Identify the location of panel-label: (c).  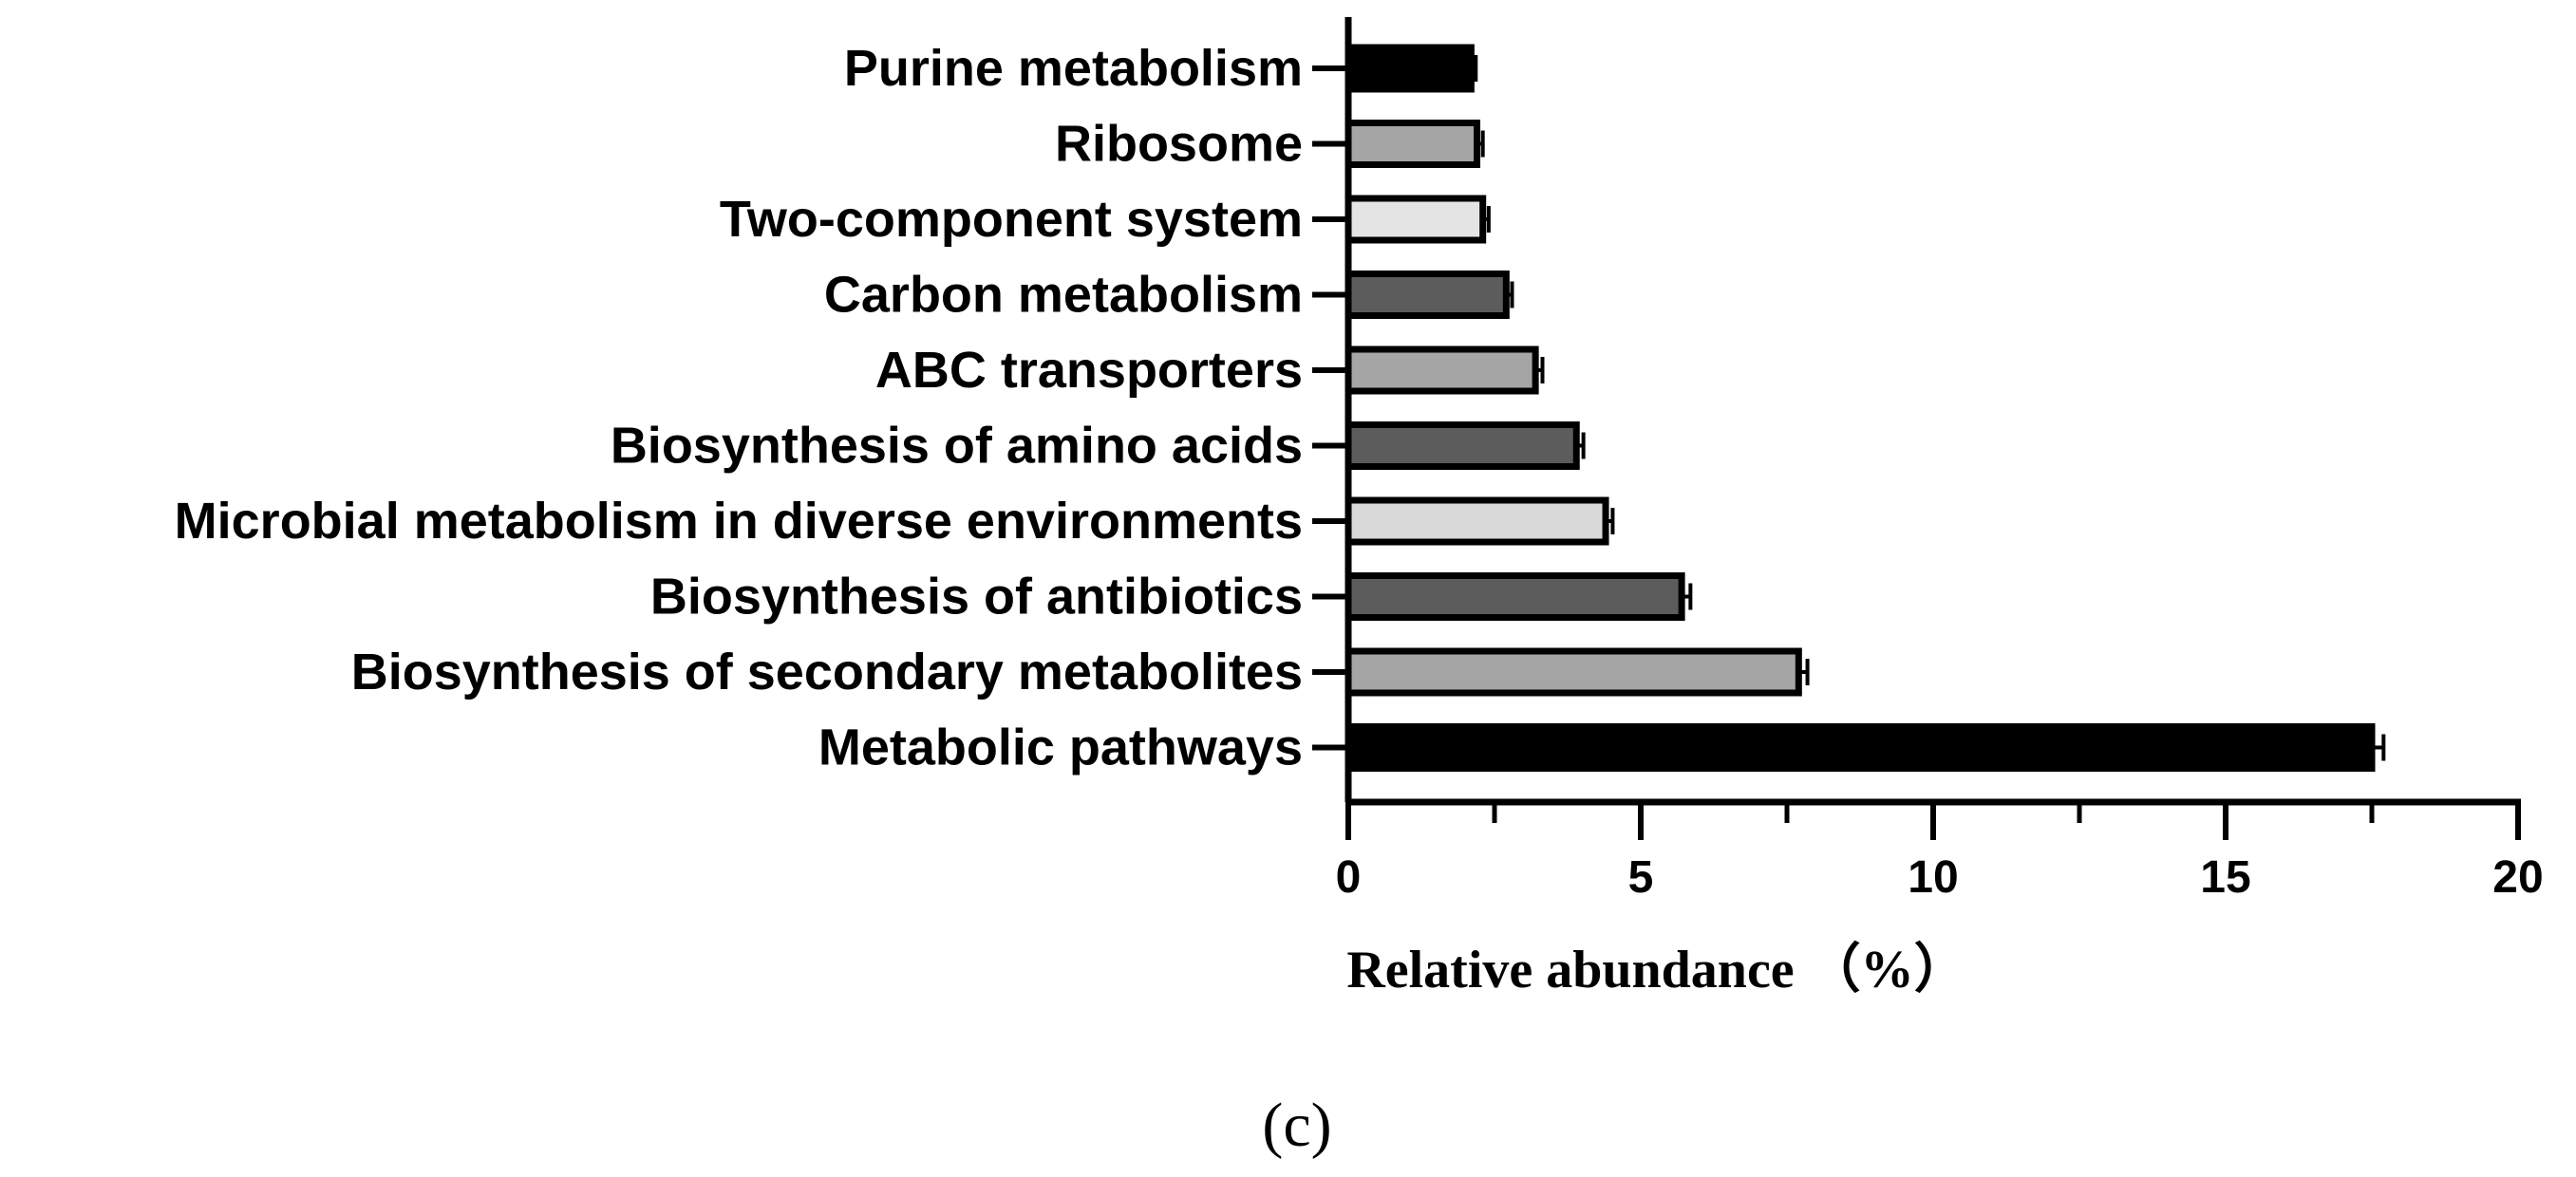
(1296, 1125).